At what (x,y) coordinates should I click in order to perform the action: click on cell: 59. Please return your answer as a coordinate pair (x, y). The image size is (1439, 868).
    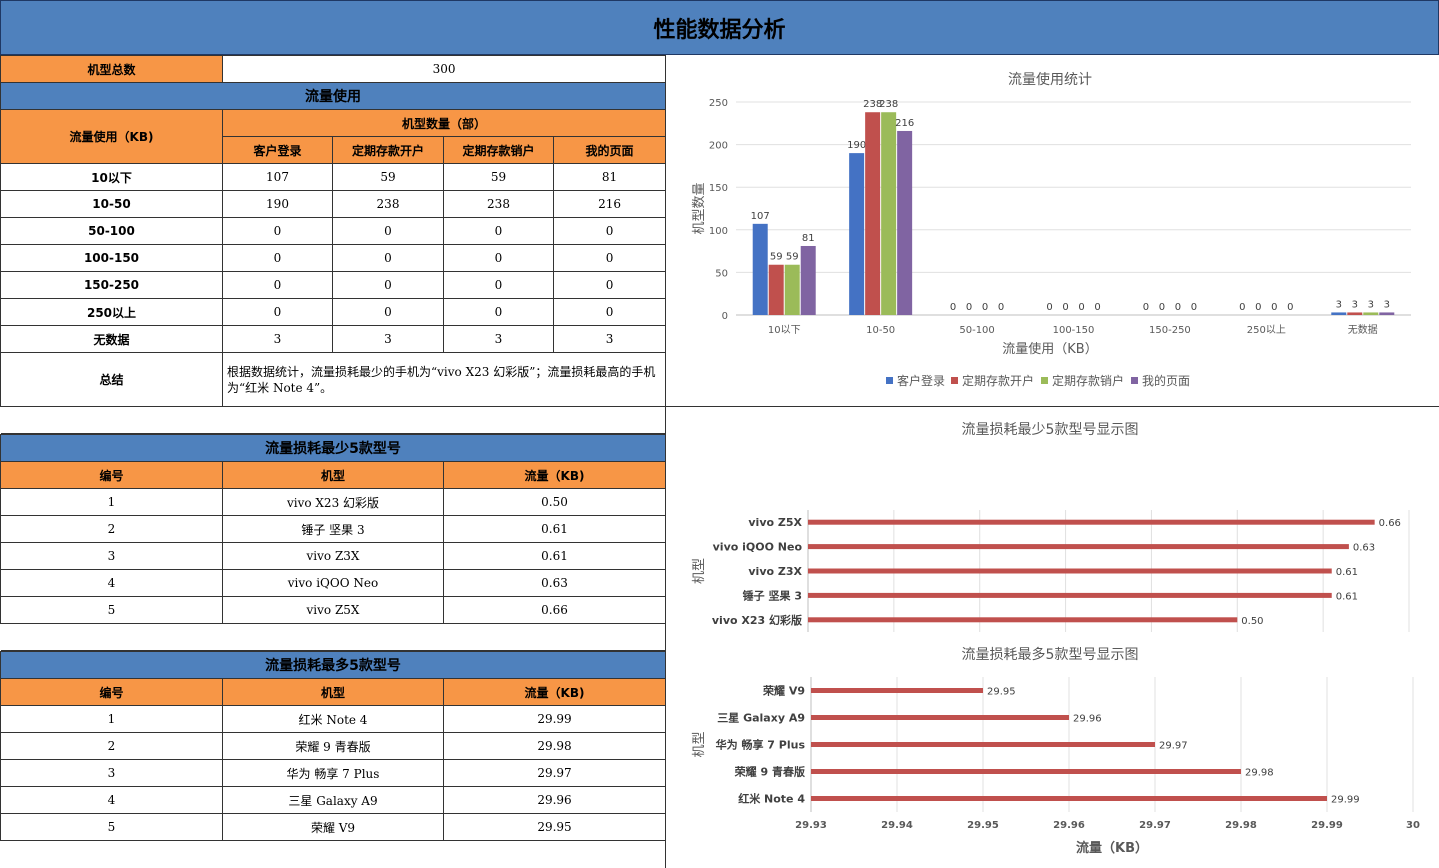
    Looking at the image, I should click on (498, 177).